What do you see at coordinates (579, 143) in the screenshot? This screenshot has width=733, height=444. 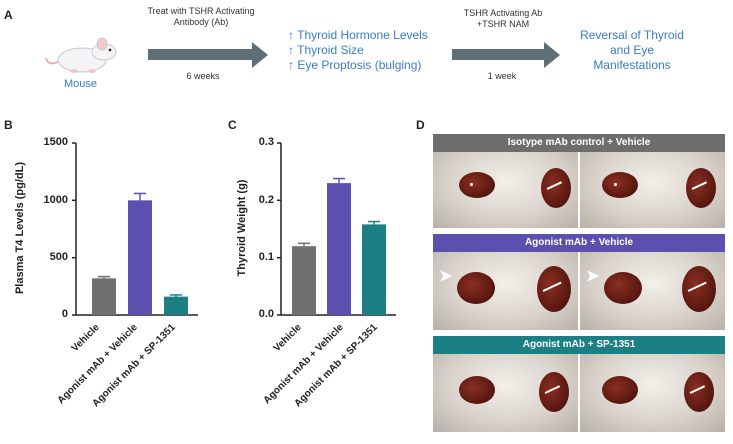 I see `banner-isotype-control: Isotype mAb control + Vehicle` at bounding box center [579, 143].